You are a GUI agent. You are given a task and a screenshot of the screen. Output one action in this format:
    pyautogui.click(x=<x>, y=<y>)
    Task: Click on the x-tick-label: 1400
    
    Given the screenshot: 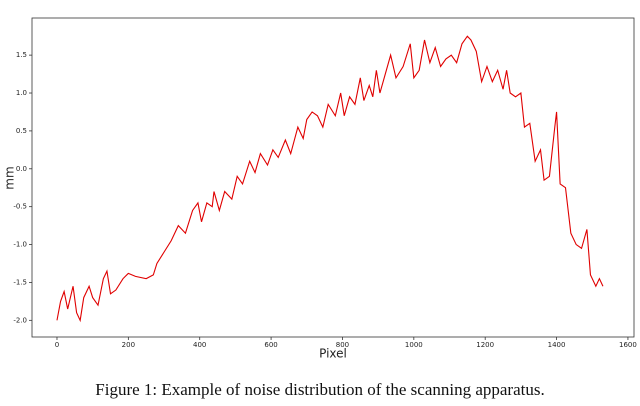 What is the action you would take?
    pyautogui.click(x=557, y=345)
    